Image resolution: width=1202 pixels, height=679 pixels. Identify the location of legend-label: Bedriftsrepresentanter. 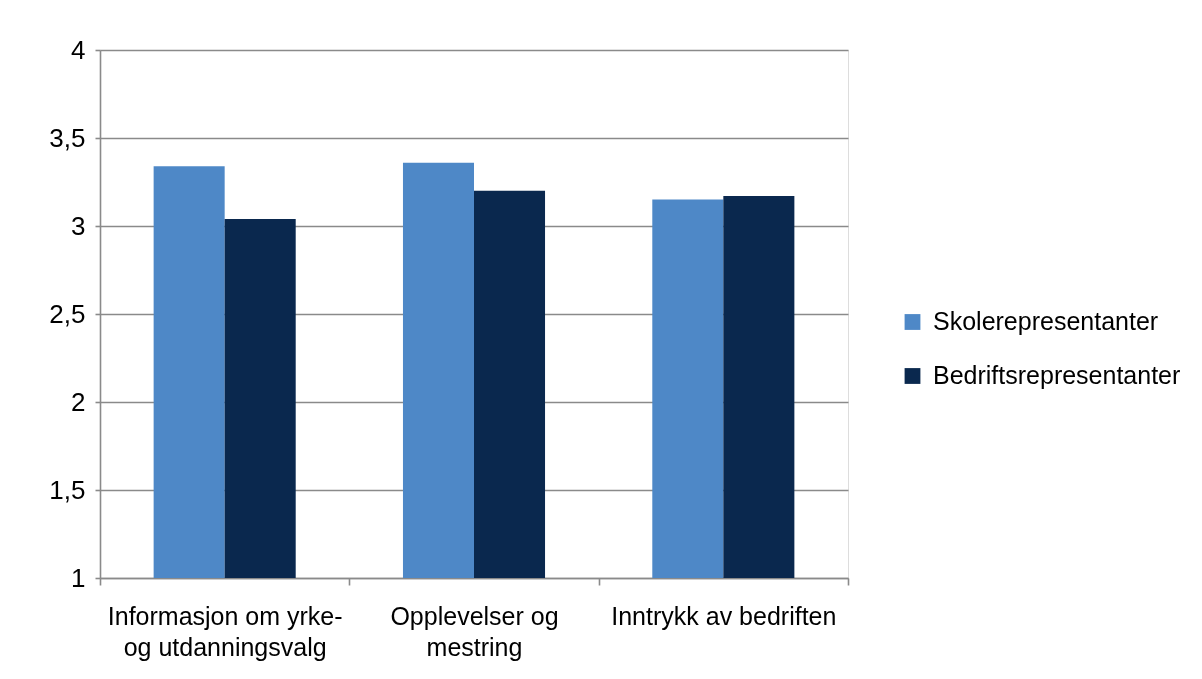
(1057, 375).